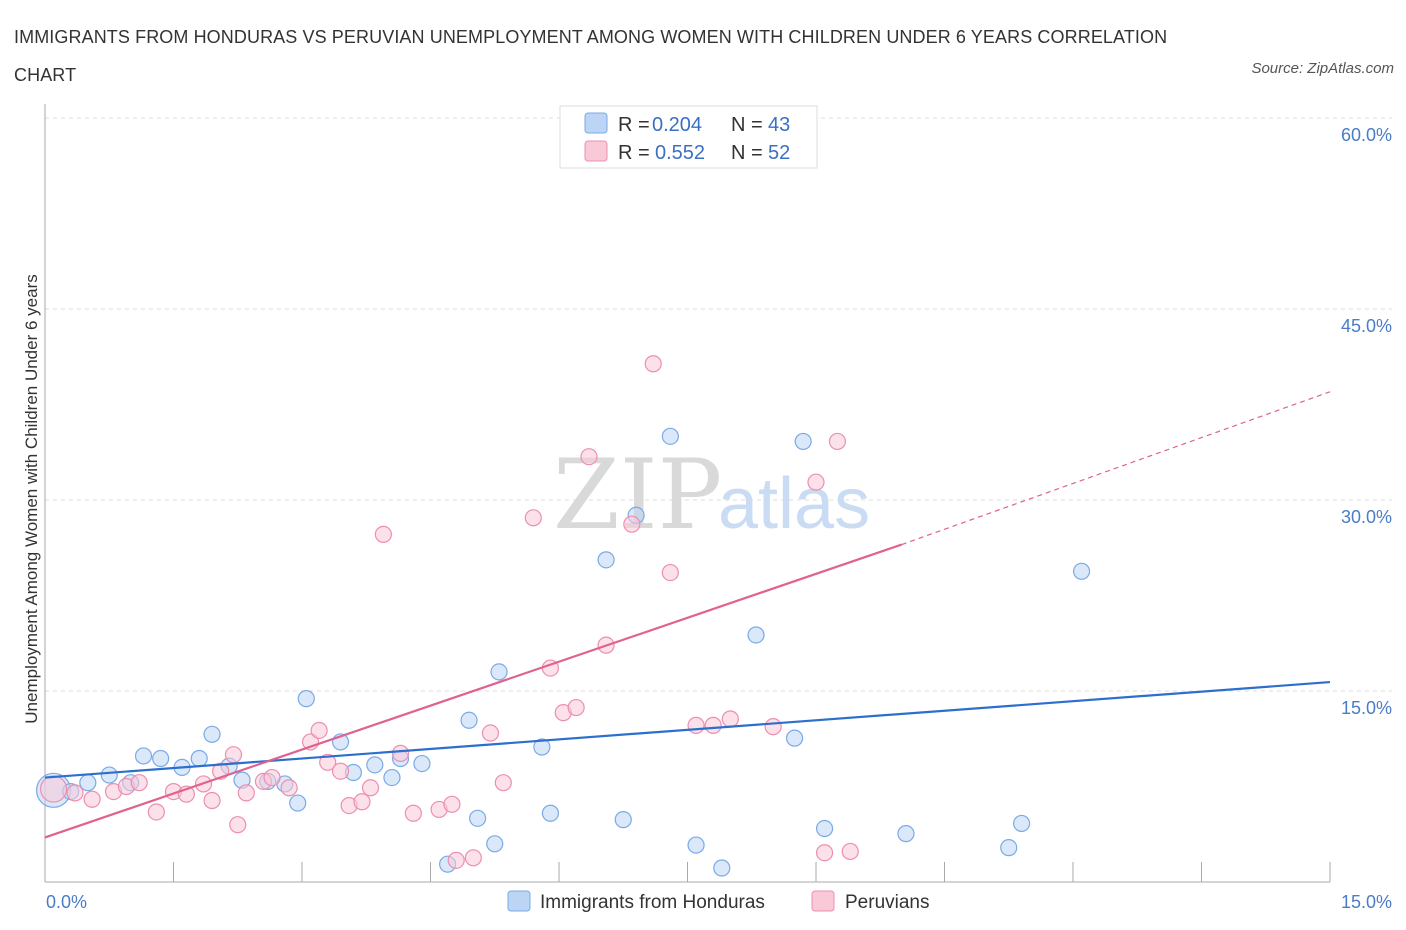 The height and width of the screenshot is (930, 1406). What do you see at coordinates (596, 123) in the screenshot?
I see `legend-swatch-blue` at bounding box center [596, 123].